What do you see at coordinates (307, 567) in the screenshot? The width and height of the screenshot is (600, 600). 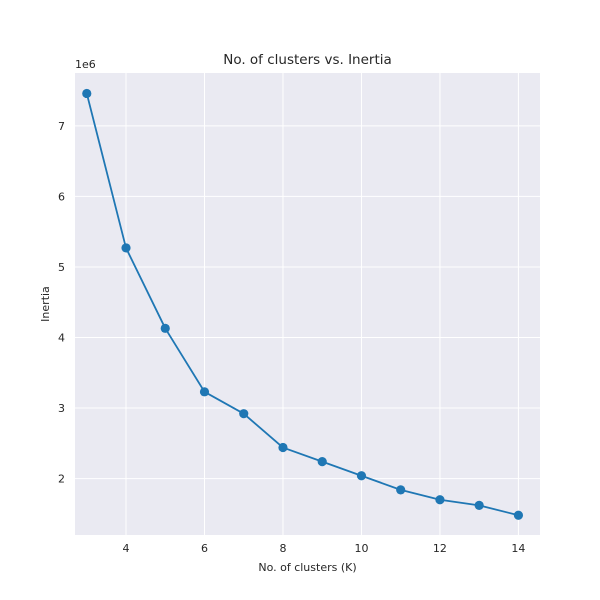 I see `x-axis-label: No. of clusters (K)` at bounding box center [307, 567].